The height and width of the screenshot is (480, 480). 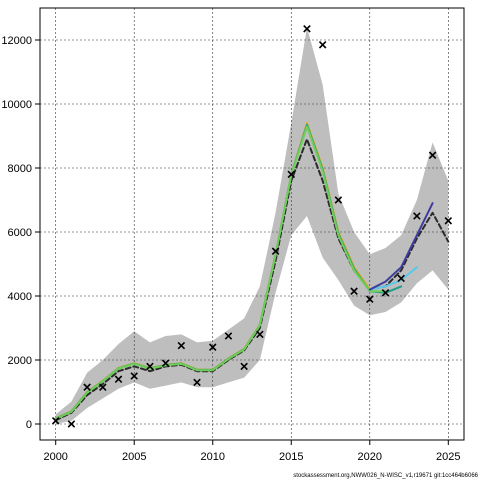 I want to click on x-tick-label: 2020, so click(x=370, y=457).